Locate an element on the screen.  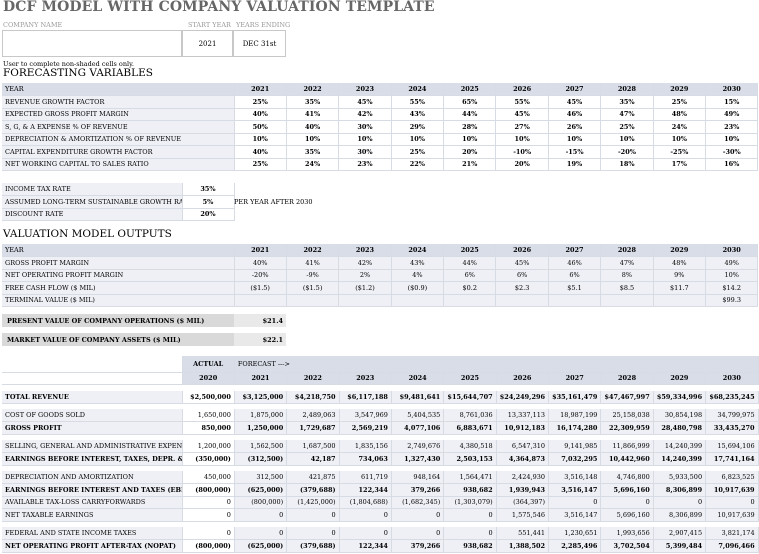
value-cell: 5,696,160 is located at coordinates (627, 515).